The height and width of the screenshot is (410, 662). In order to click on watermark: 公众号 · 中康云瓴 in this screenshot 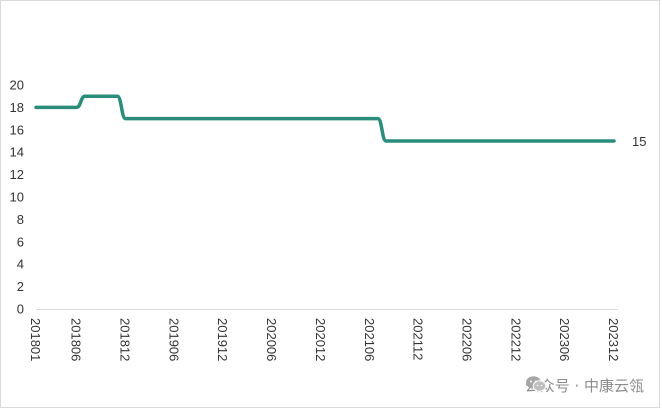, I will do `click(584, 385)`.